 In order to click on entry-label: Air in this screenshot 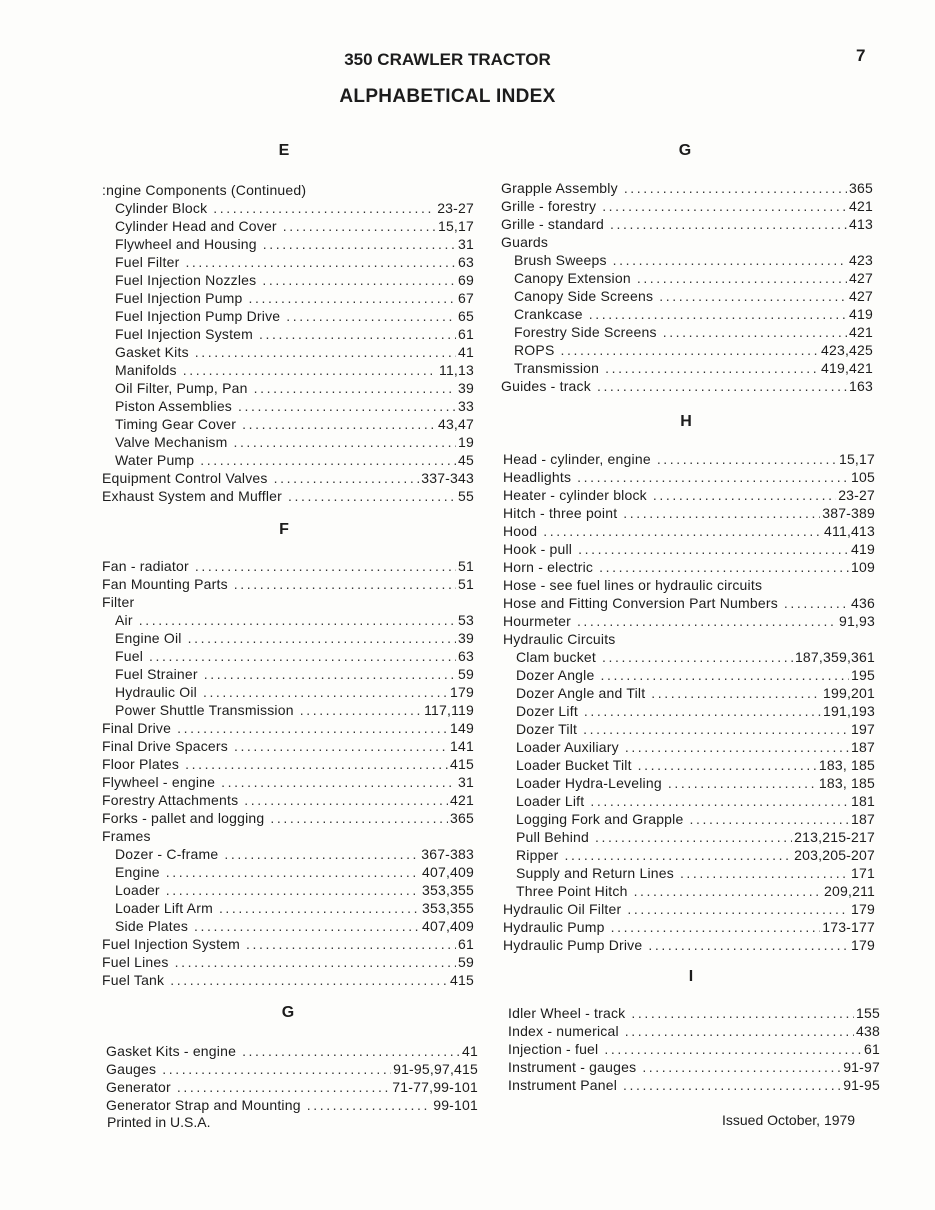, I will do `click(124, 620)`.